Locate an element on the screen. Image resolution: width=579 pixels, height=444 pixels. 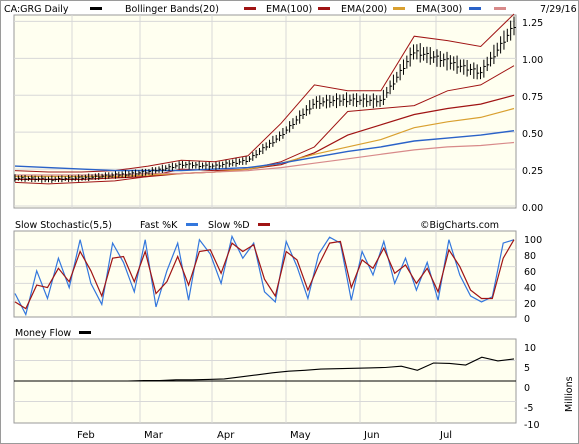
price-legend-swatch is located at coordinates (96, 8).